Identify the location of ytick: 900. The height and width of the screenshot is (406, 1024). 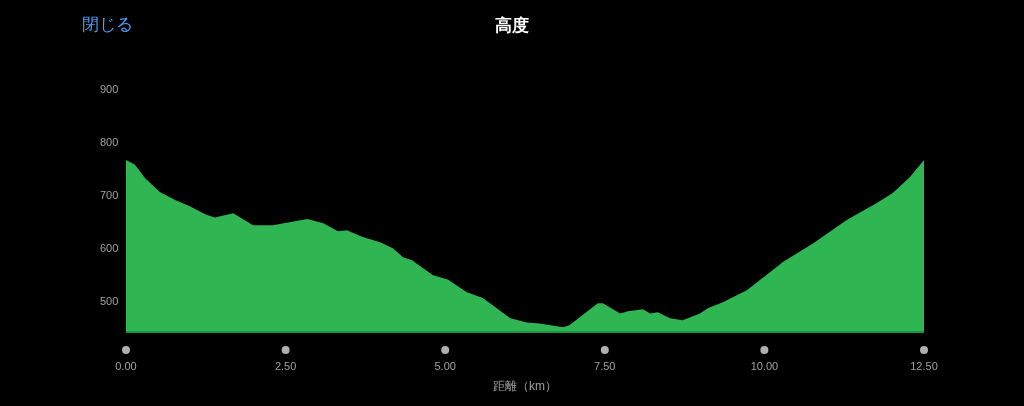
(109, 89).